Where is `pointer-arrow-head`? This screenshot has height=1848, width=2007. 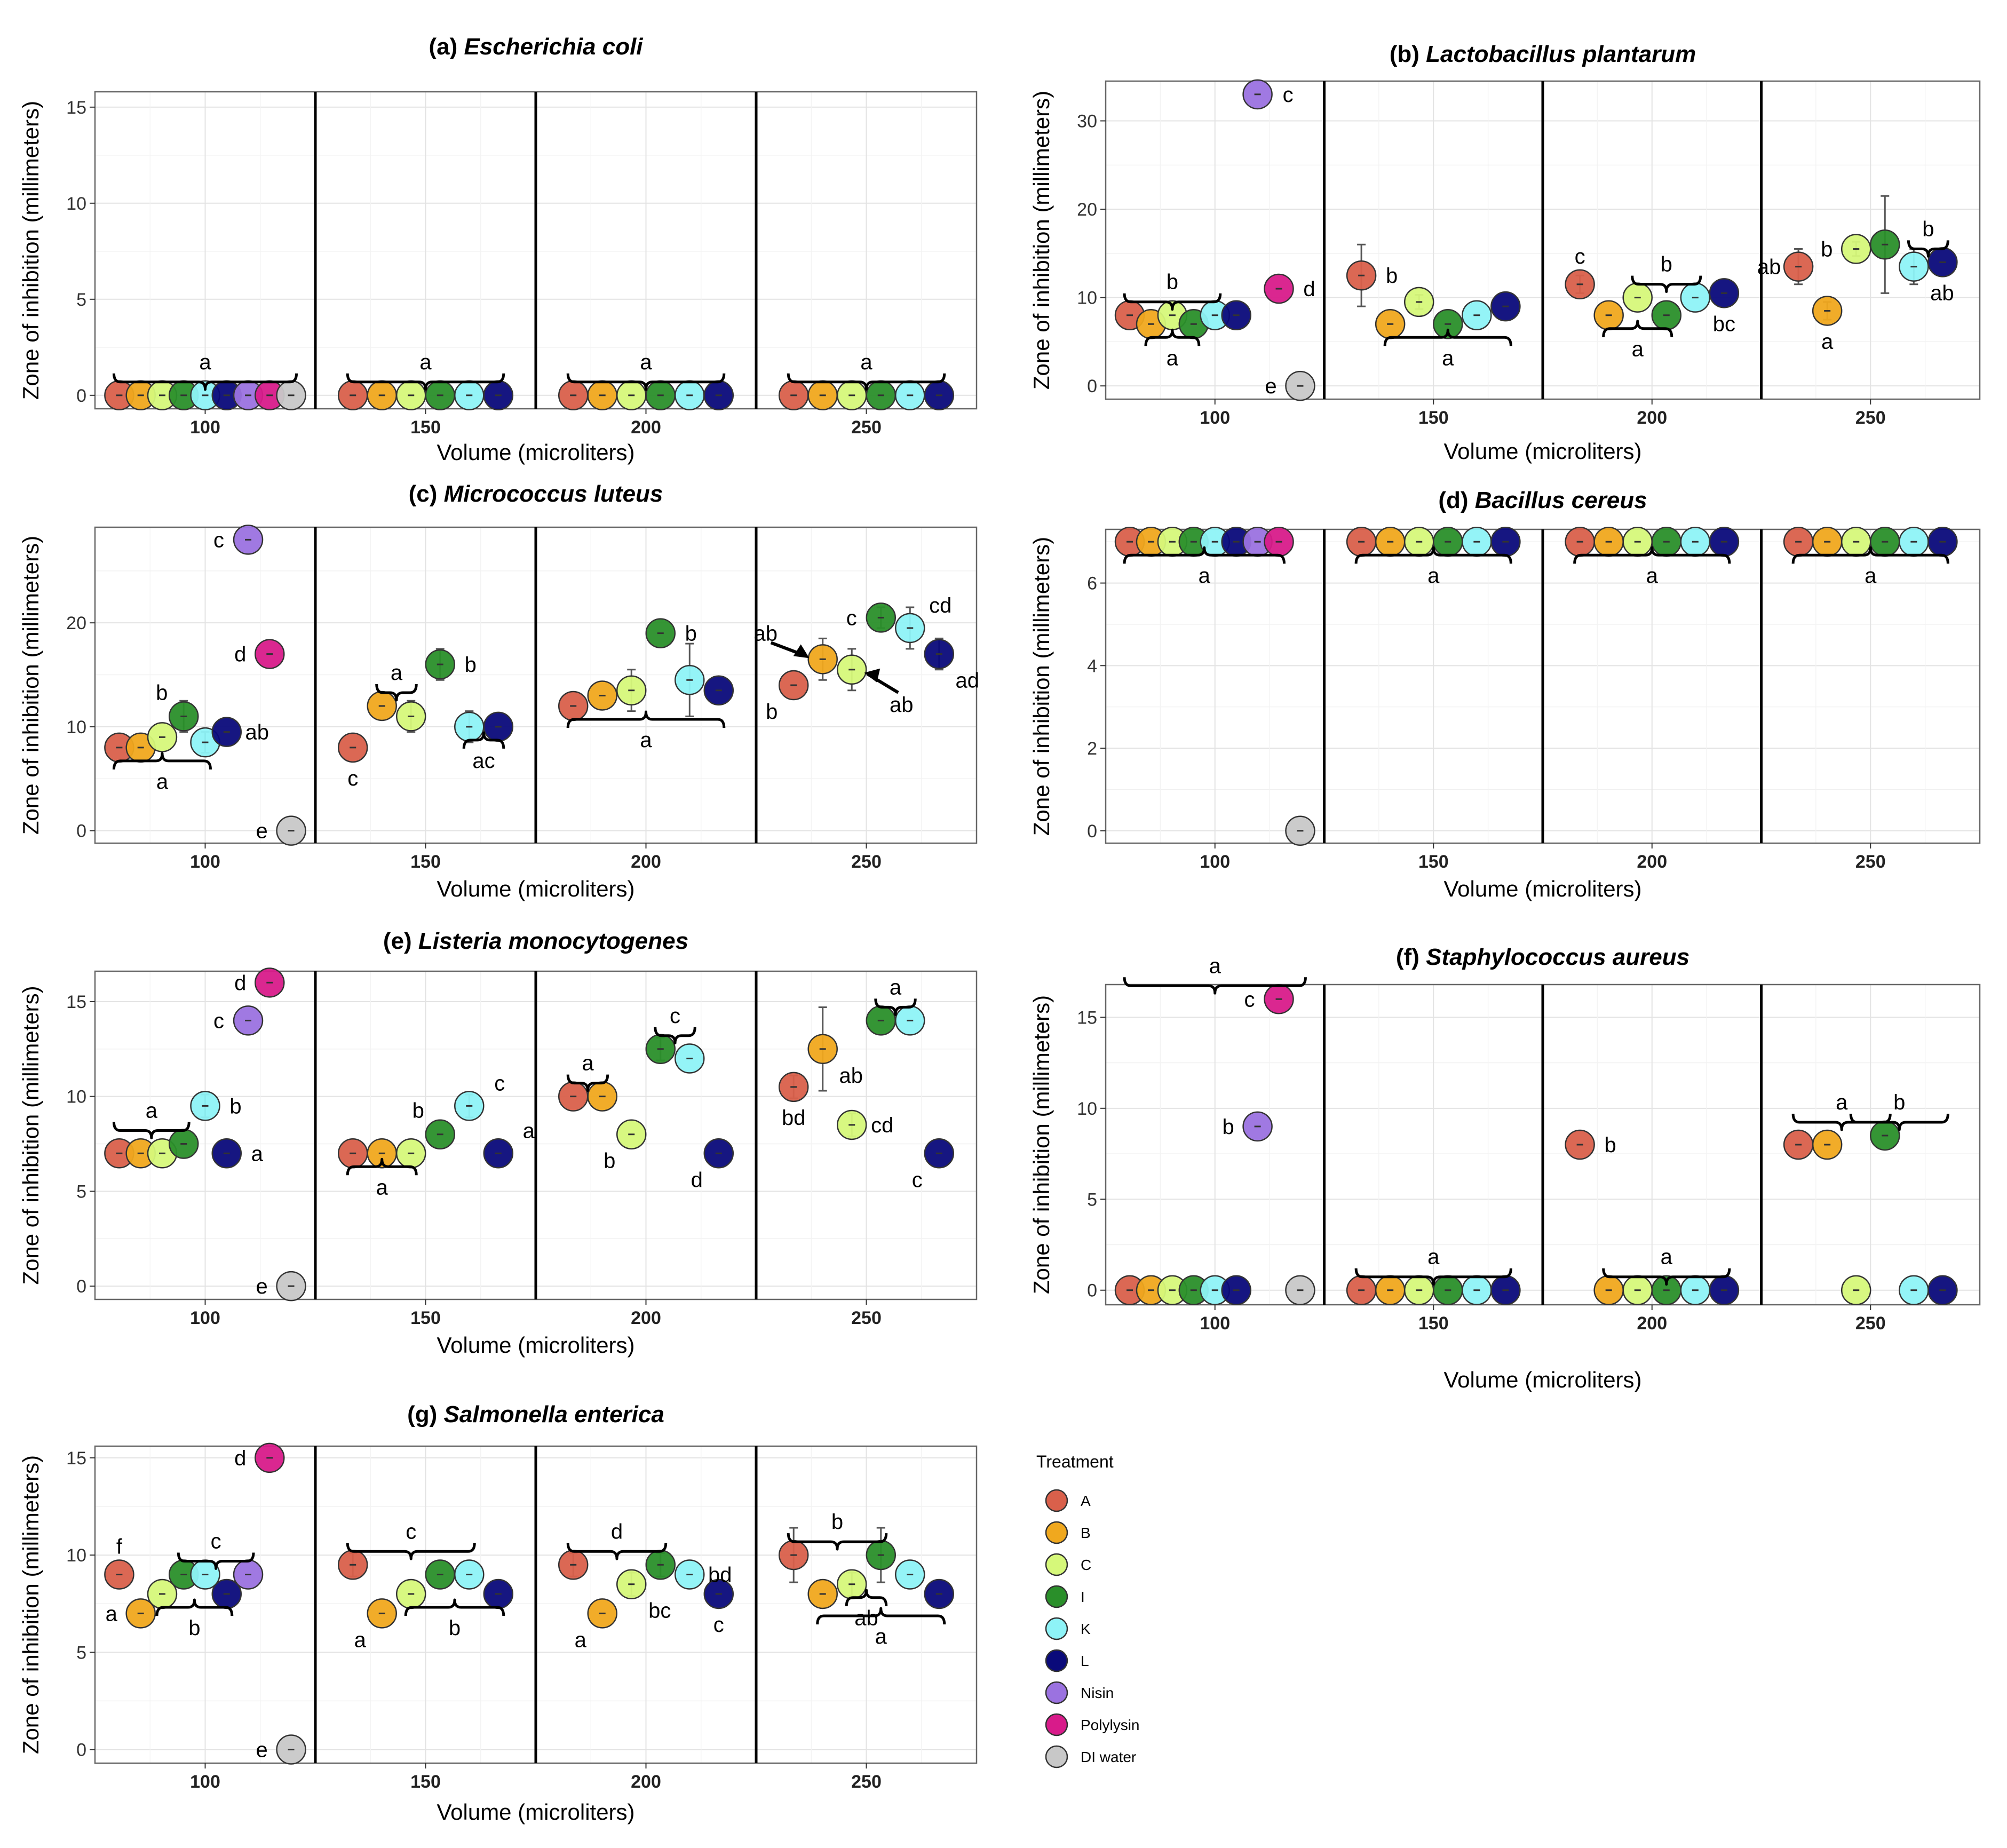 pointer-arrow-head is located at coordinates (801, 651).